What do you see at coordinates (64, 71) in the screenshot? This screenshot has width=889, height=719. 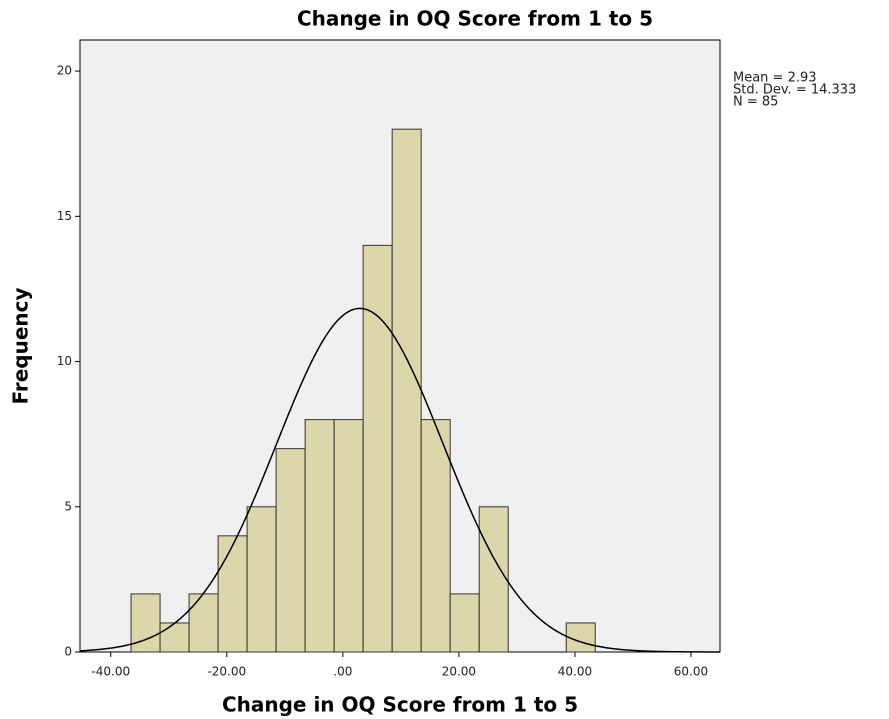 I see `y-tick-label: 20` at bounding box center [64, 71].